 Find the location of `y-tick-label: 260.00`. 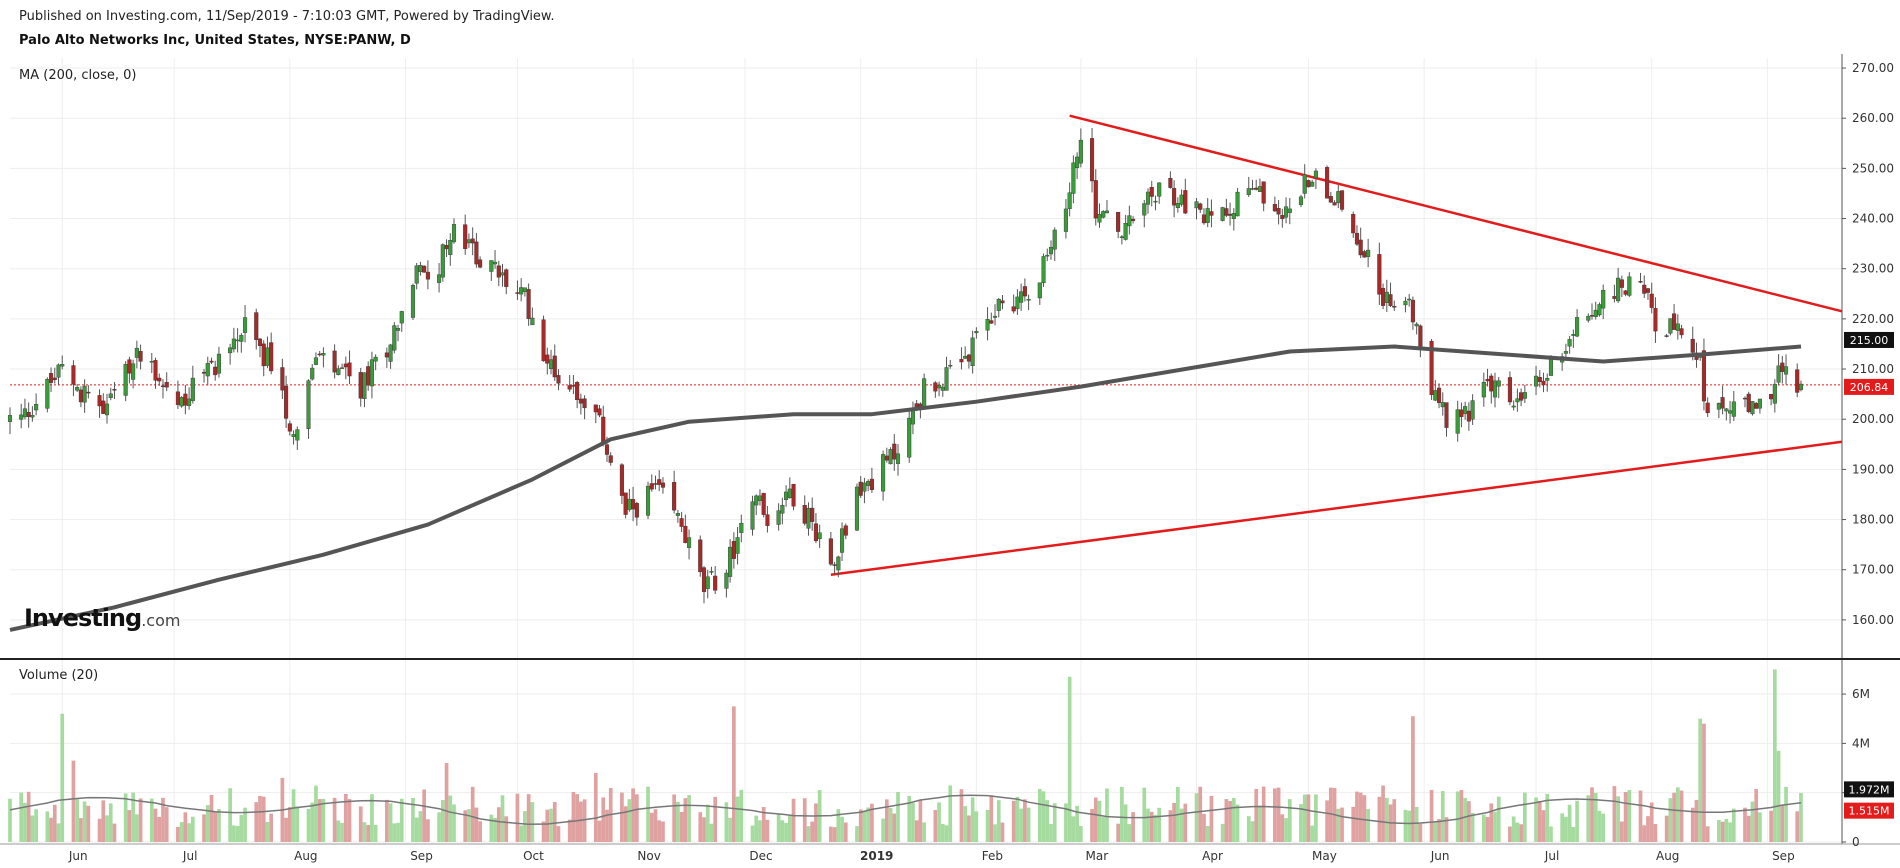

y-tick-label: 260.00 is located at coordinates (1873, 118).